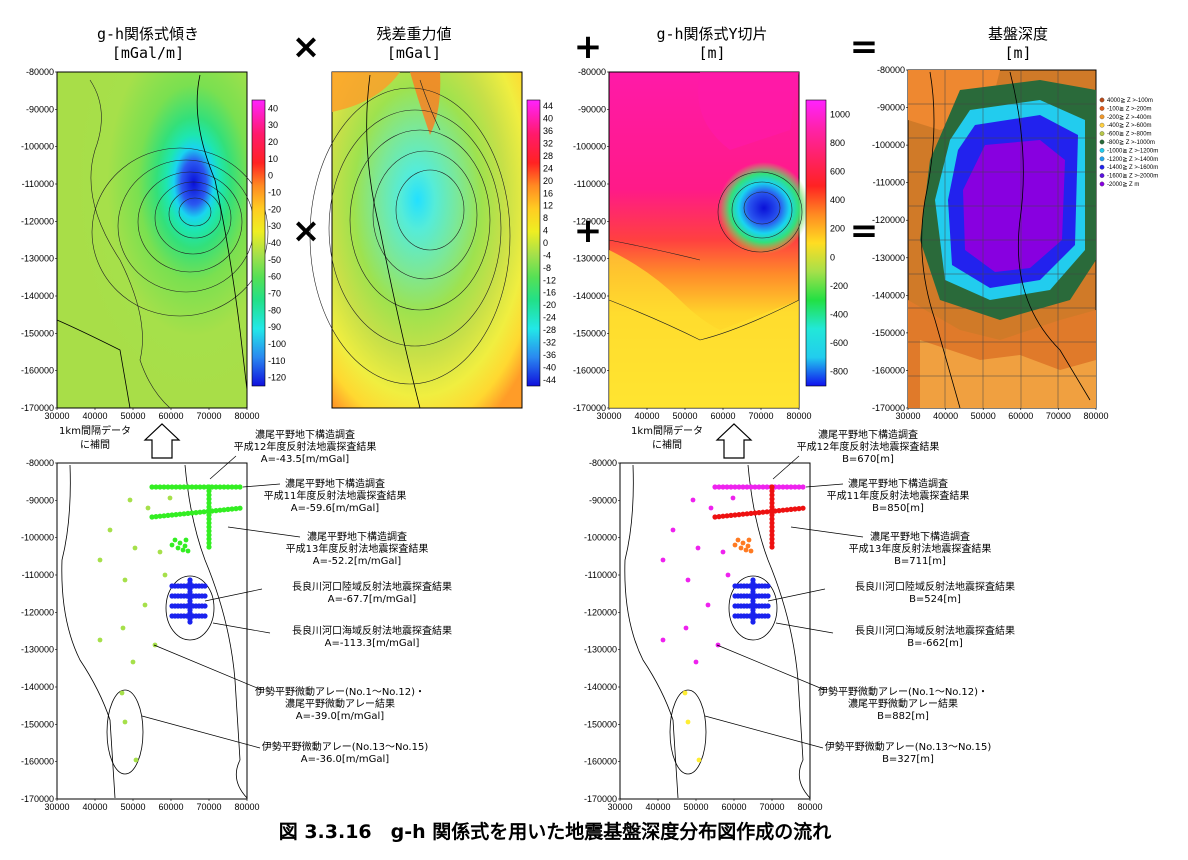 This screenshot has height=860, width=1188. What do you see at coordinates (907, 416) in the screenshot?
I see `x-tick-label: 30000` at bounding box center [907, 416].